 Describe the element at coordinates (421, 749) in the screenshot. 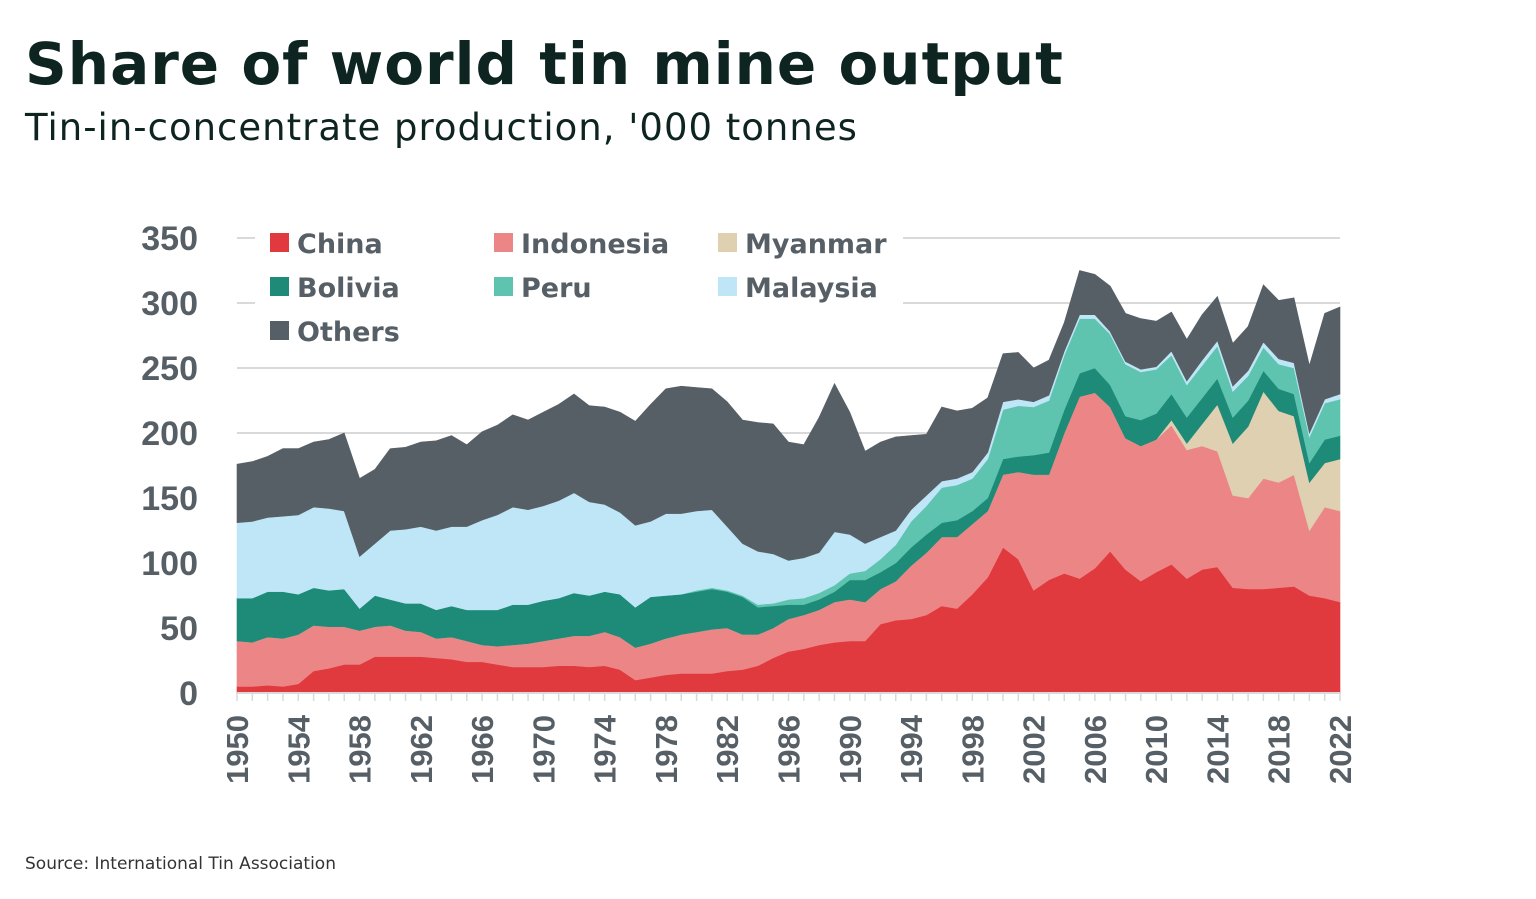

I see `x-tick-label: 1962` at that location.